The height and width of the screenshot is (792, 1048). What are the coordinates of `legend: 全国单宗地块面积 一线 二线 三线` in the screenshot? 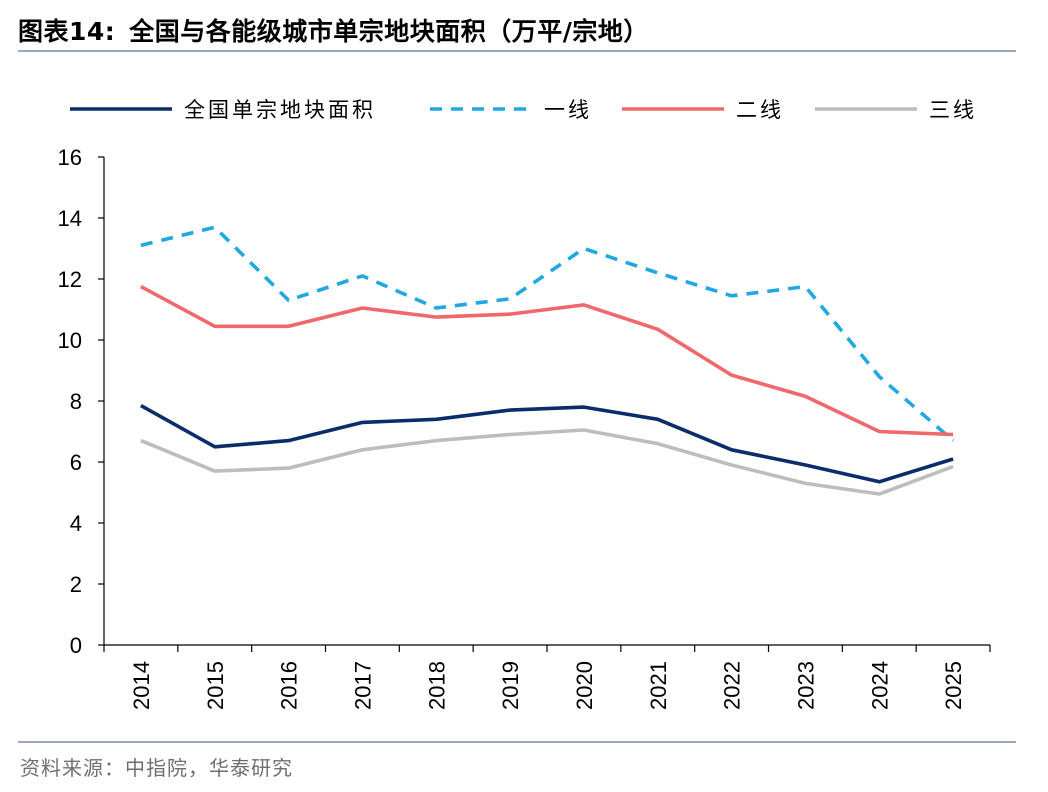 It's located at (523, 110).